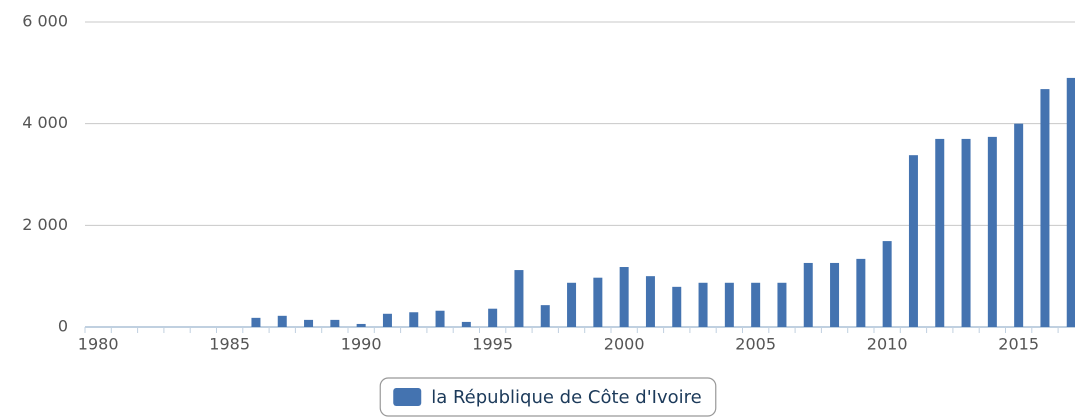  Describe the element at coordinates (45, 224) in the screenshot. I see `y-tick-label: 2 000` at that location.